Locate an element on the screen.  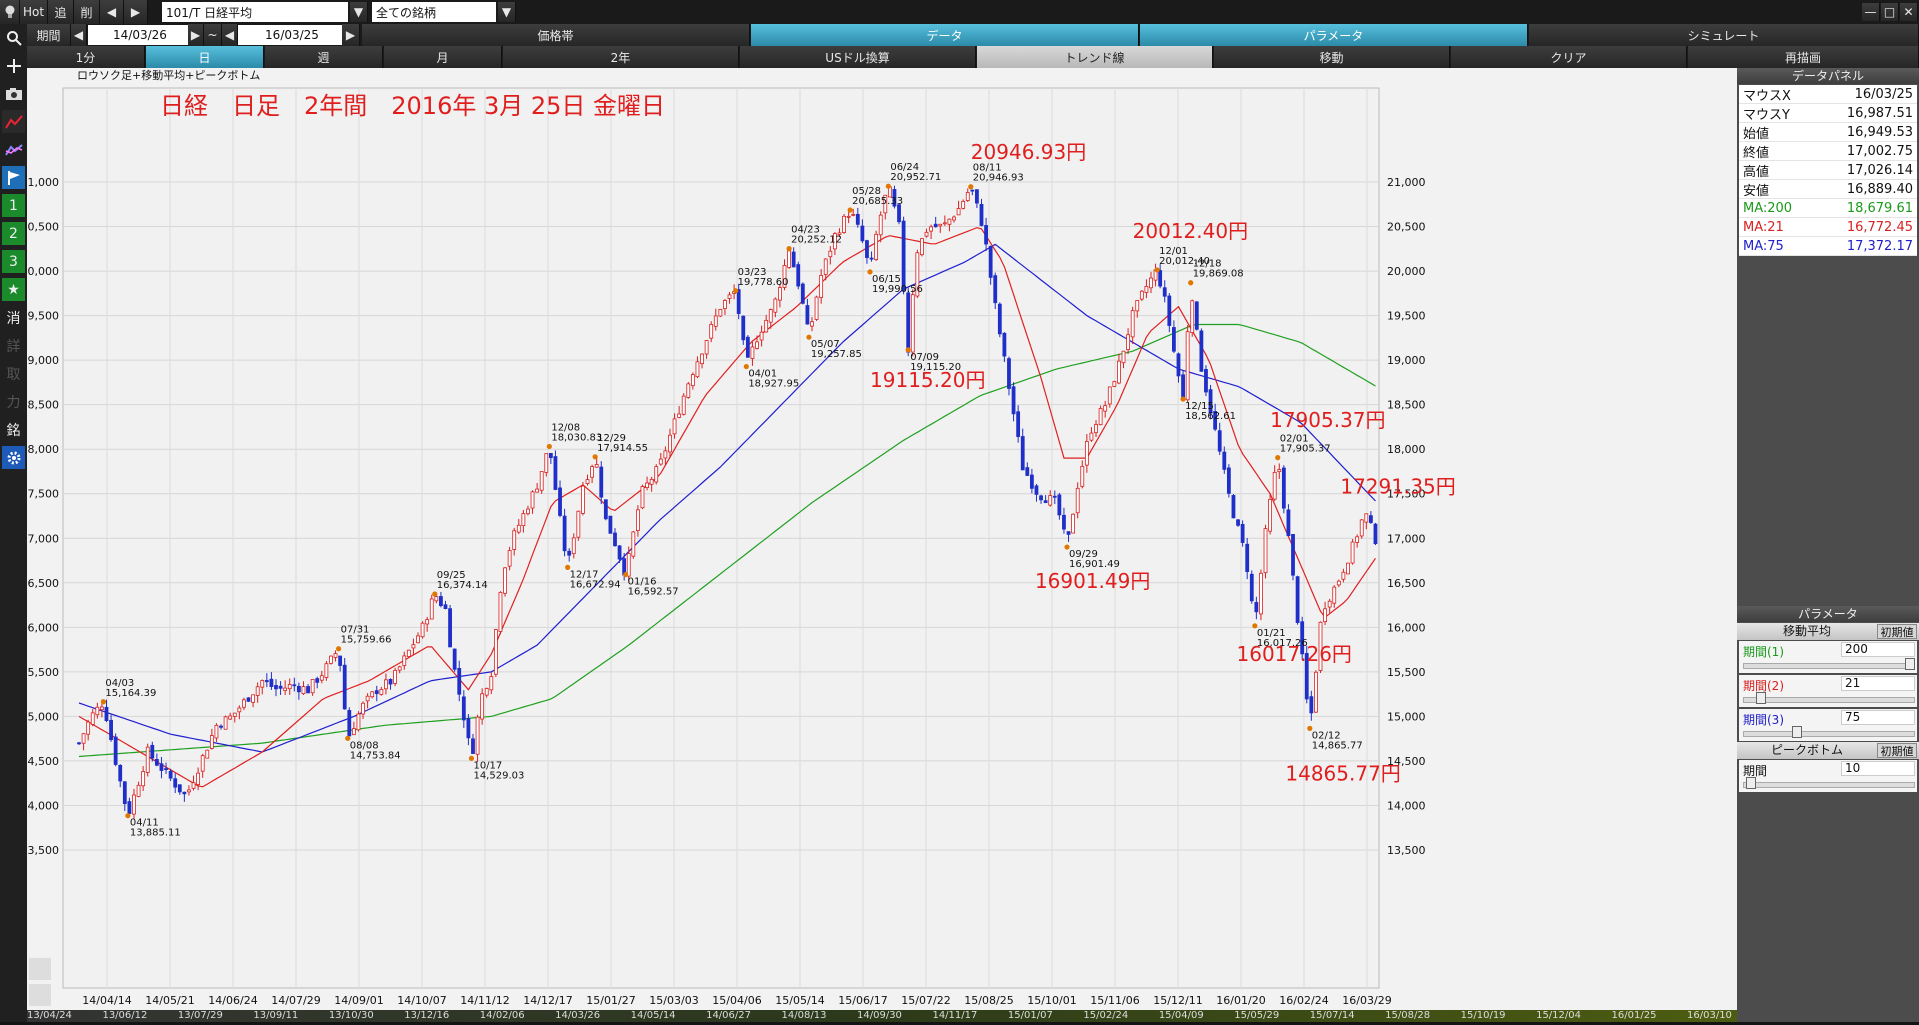
trade-button: 取 is located at coordinates (13, 374).